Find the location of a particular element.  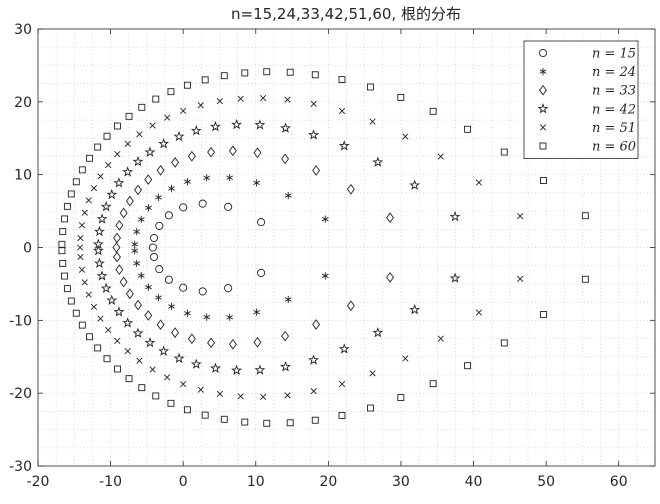

x-tick-label: 60 is located at coordinates (619, 482).